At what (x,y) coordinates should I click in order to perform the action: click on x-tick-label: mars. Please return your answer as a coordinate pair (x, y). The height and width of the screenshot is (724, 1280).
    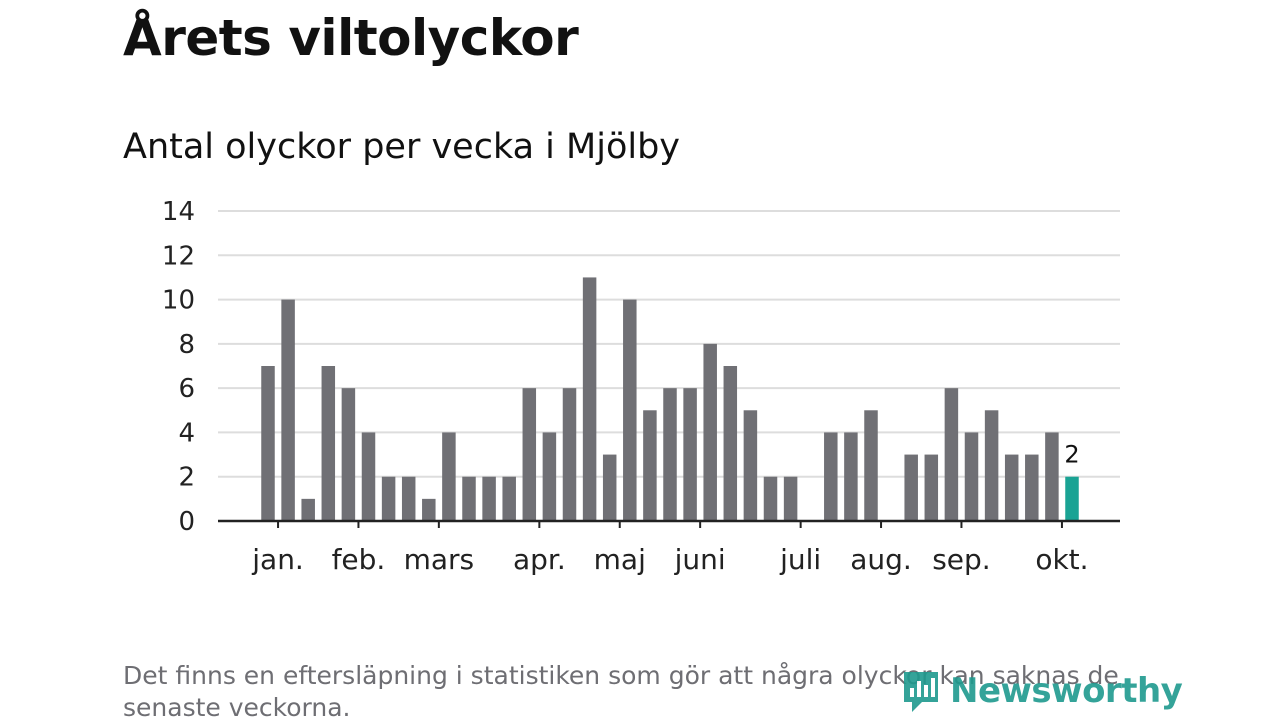
    Looking at the image, I should click on (439, 559).